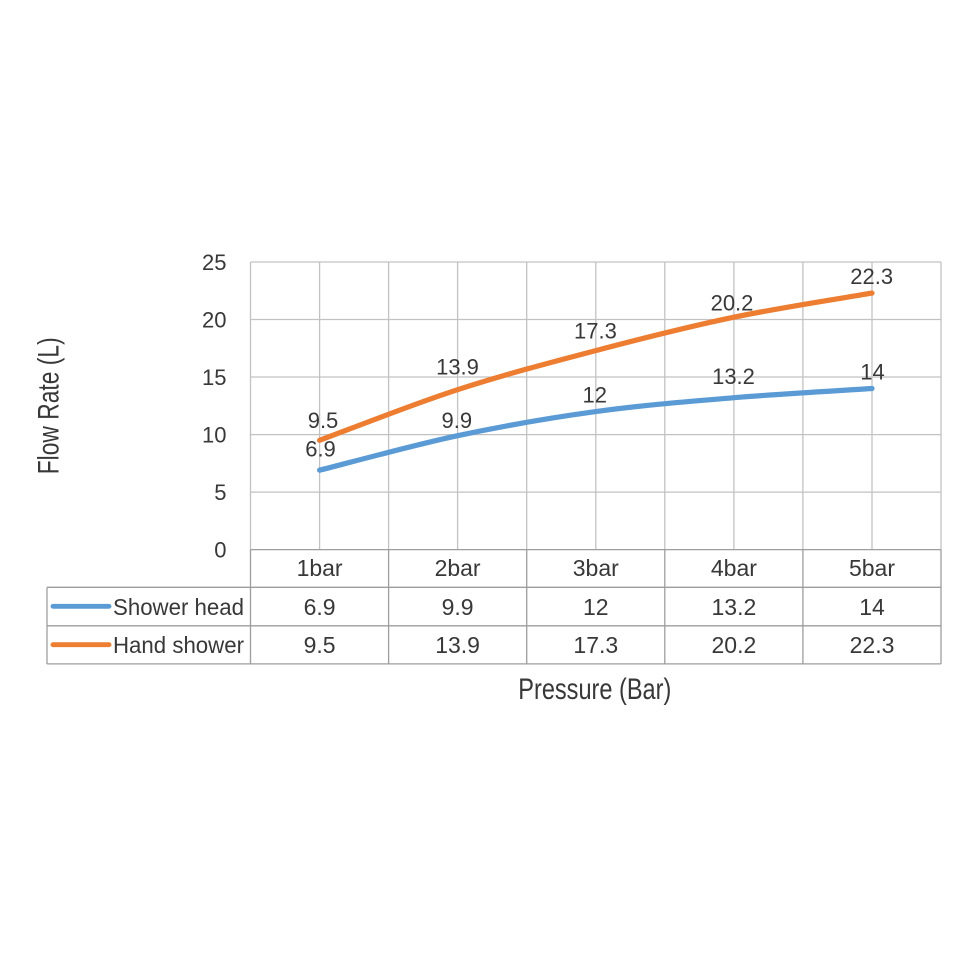  What do you see at coordinates (178, 645) in the screenshot?
I see `svg-text: Hand shower` at bounding box center [178, 645].